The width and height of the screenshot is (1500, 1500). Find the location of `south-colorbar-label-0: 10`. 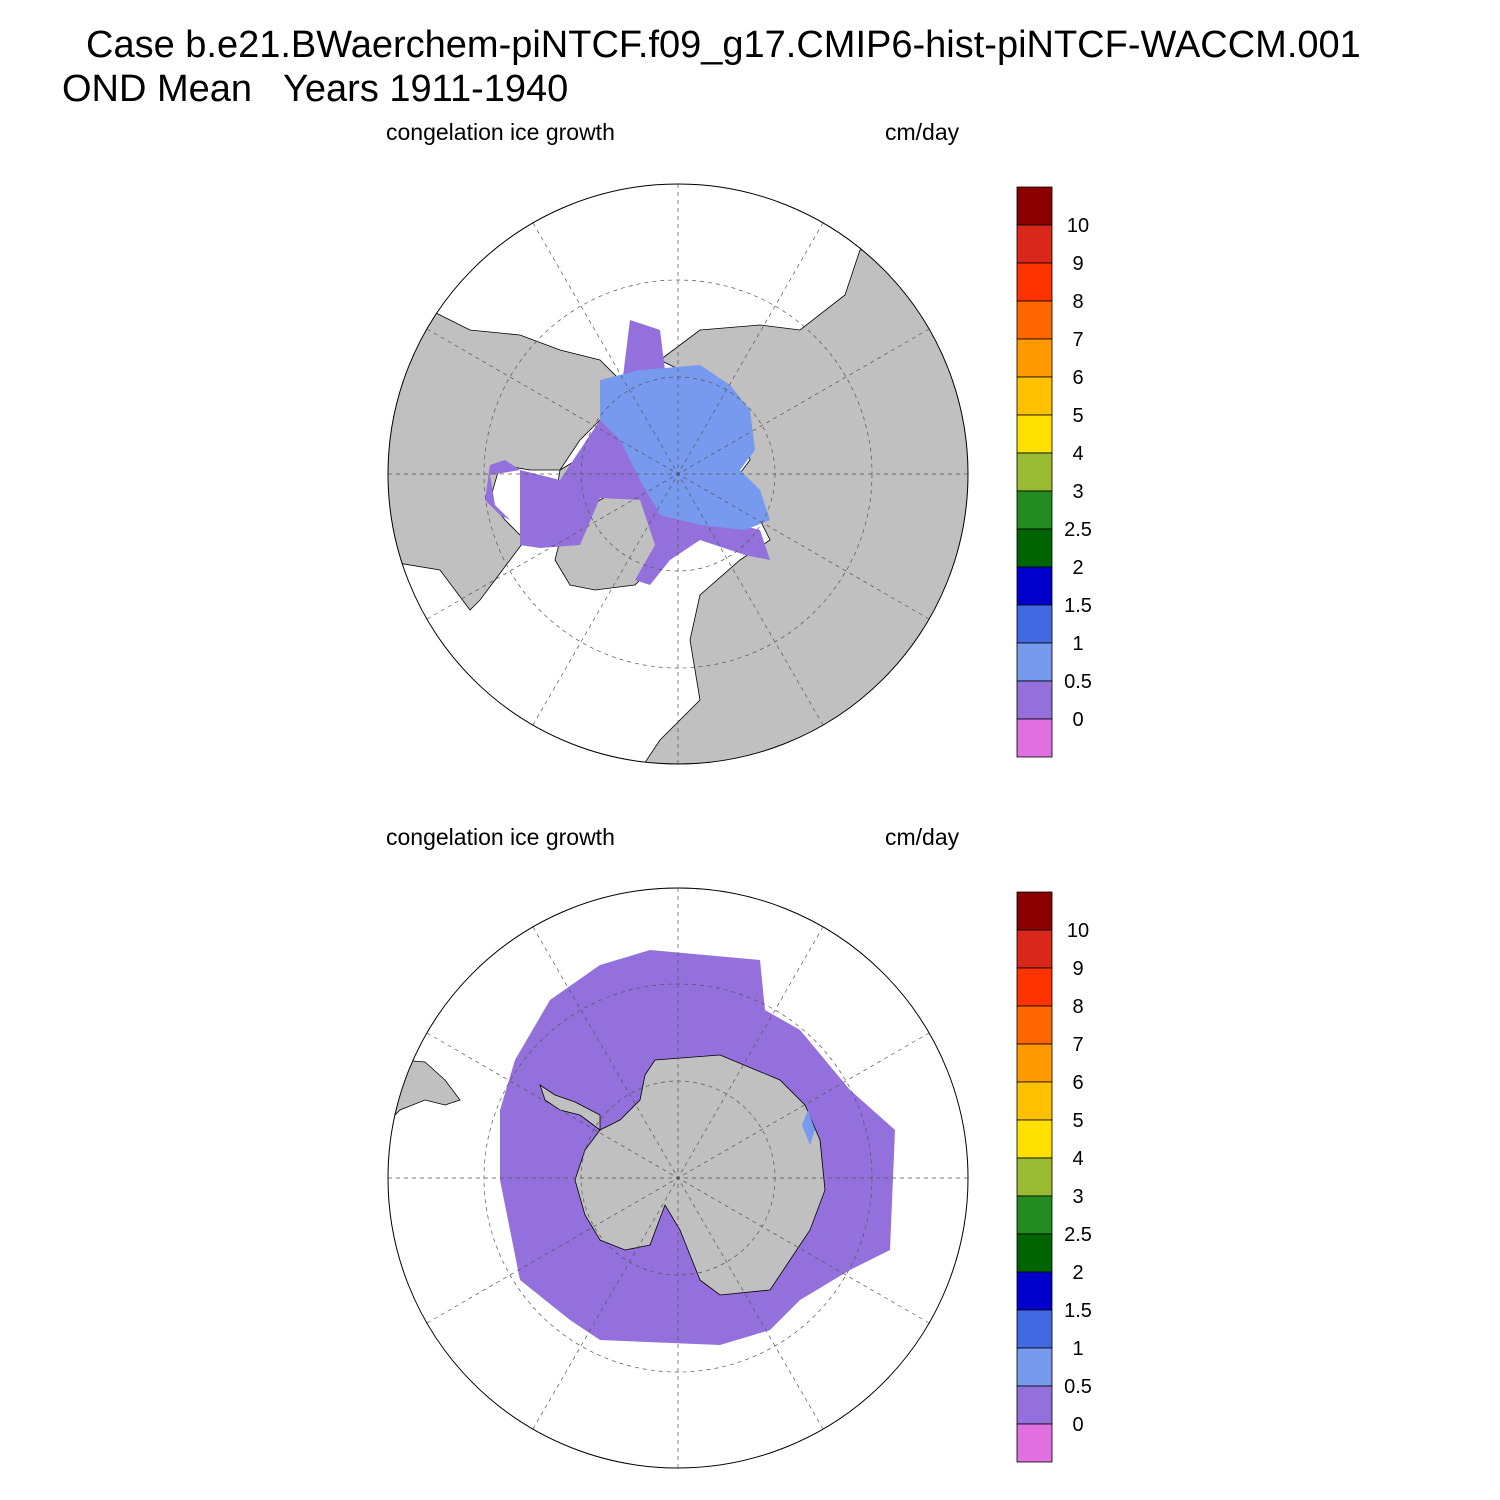

south-colorbar-label-0: 10 is located at coordinates (1078, 931).